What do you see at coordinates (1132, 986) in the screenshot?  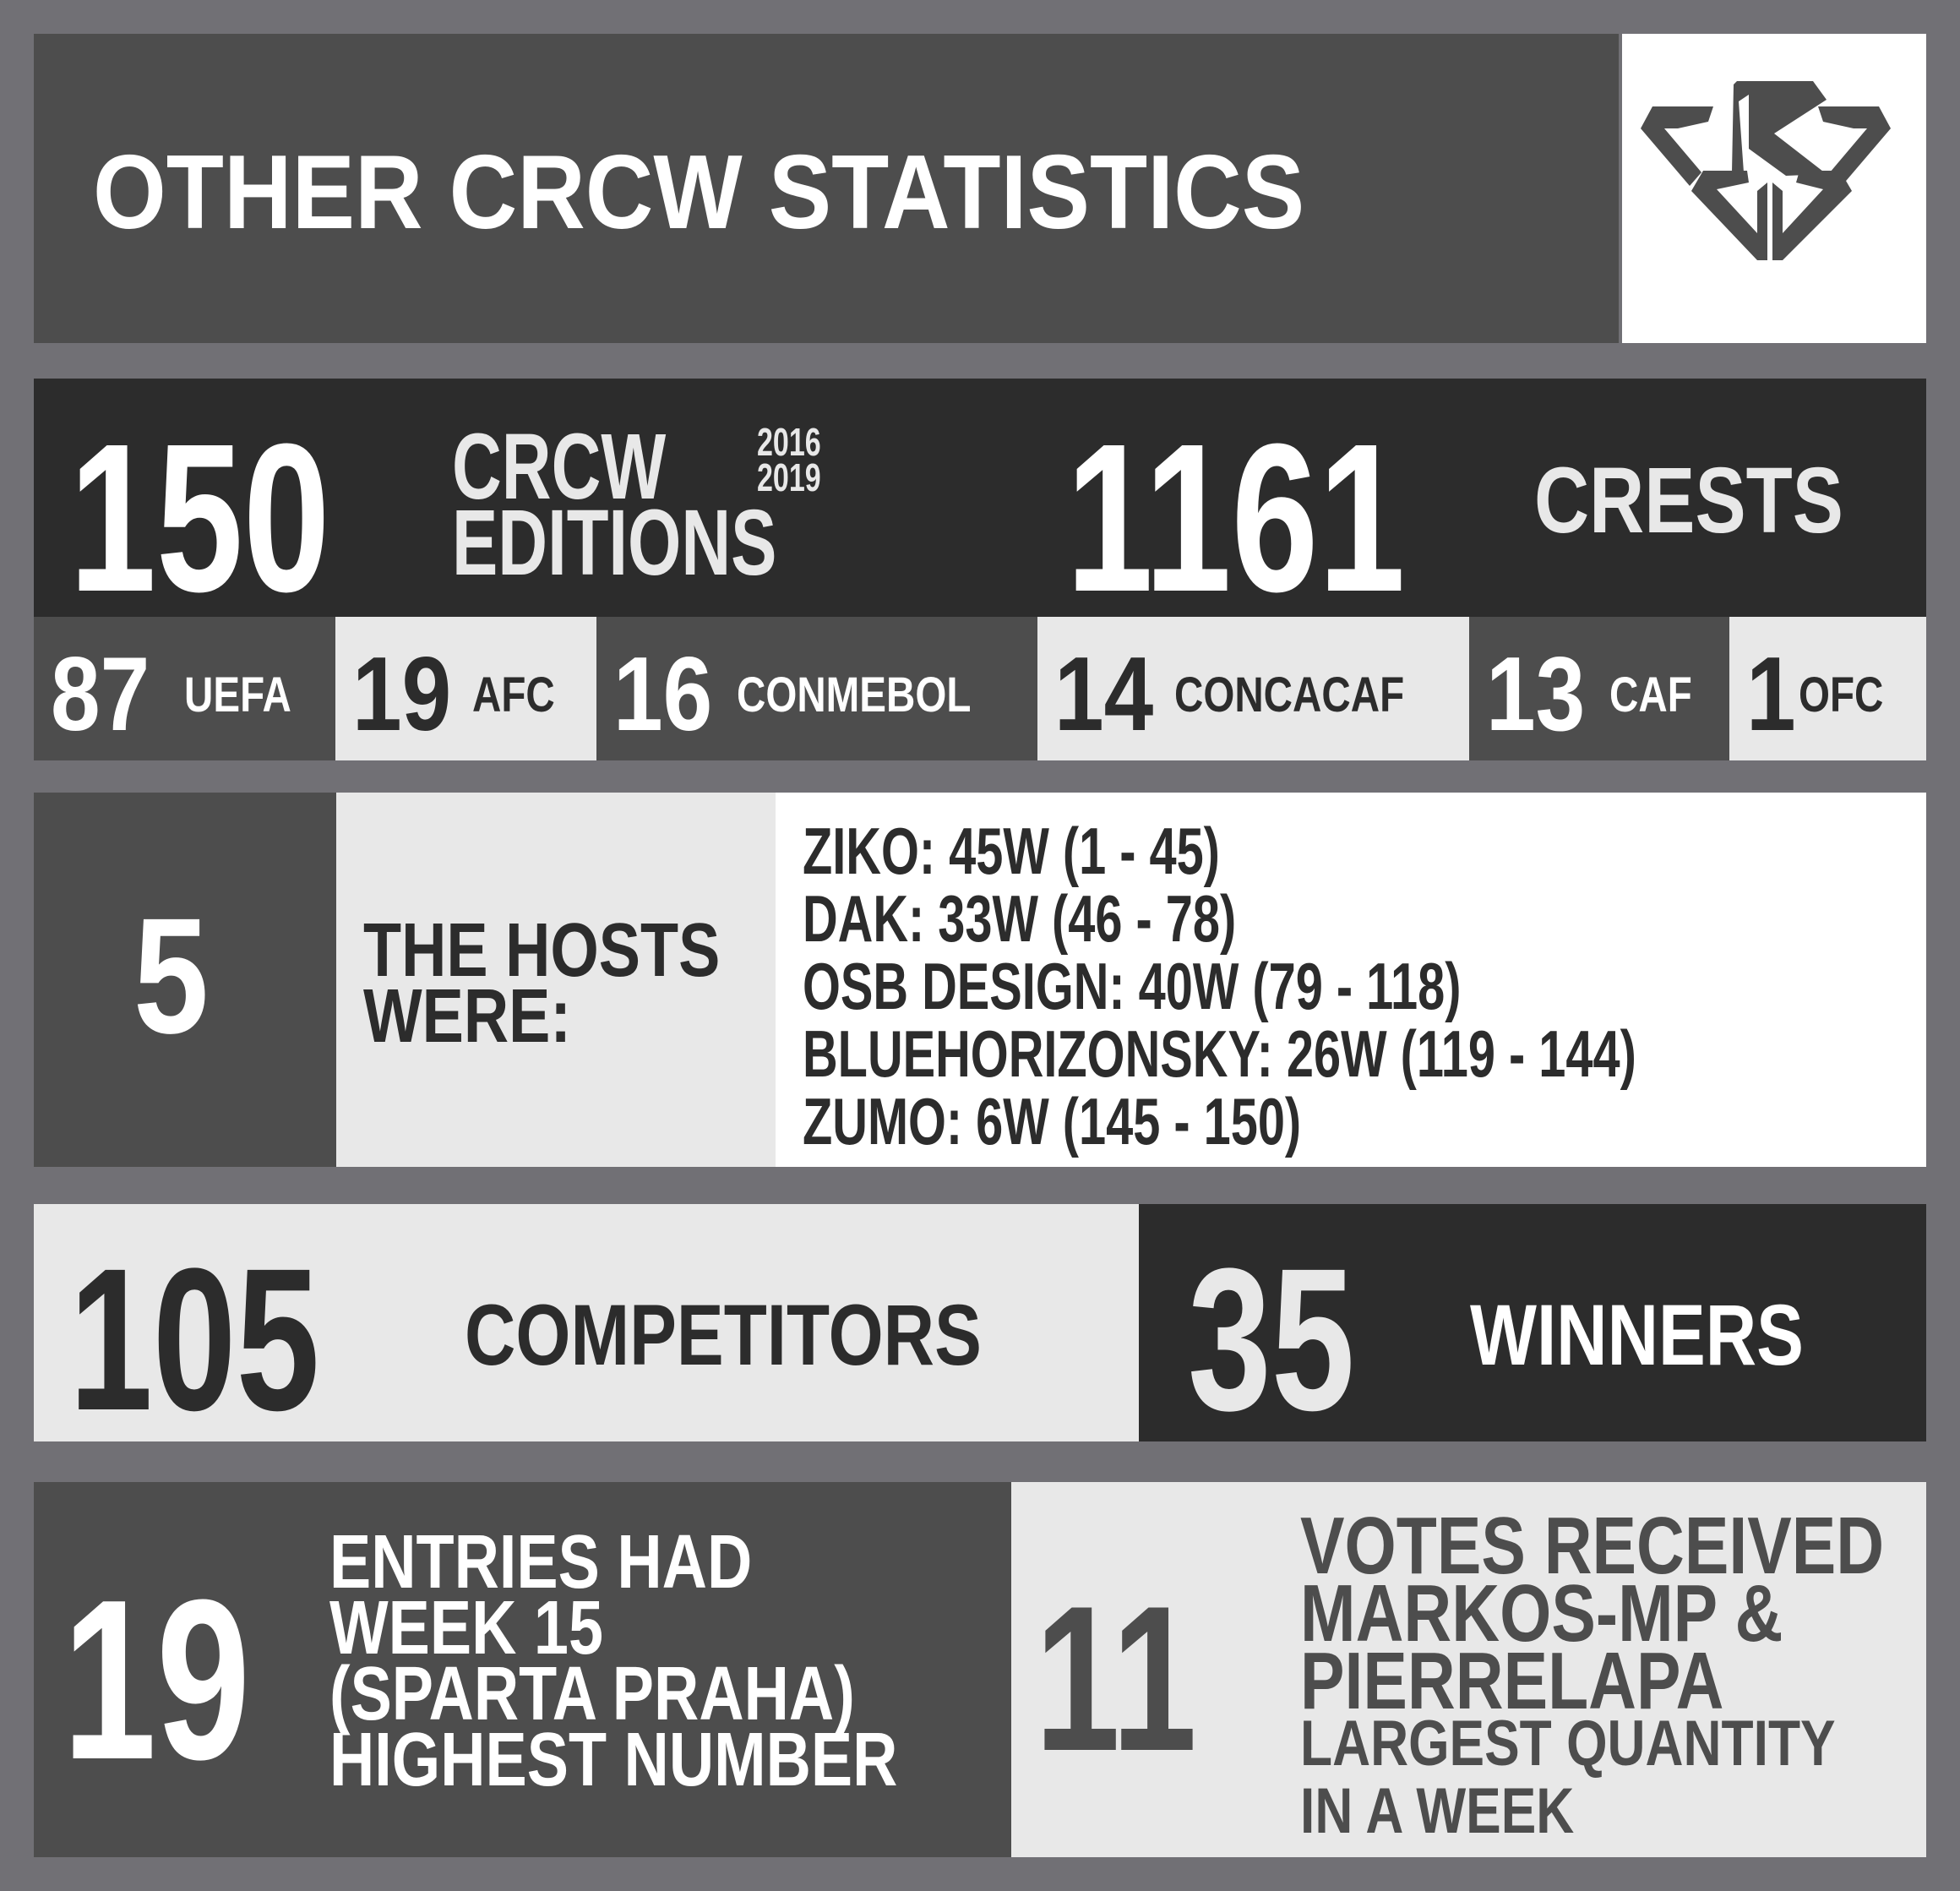 I see `host-entry: OSB DESIGN: 40W (79 - 118)` at bounding box center [1132, 986].